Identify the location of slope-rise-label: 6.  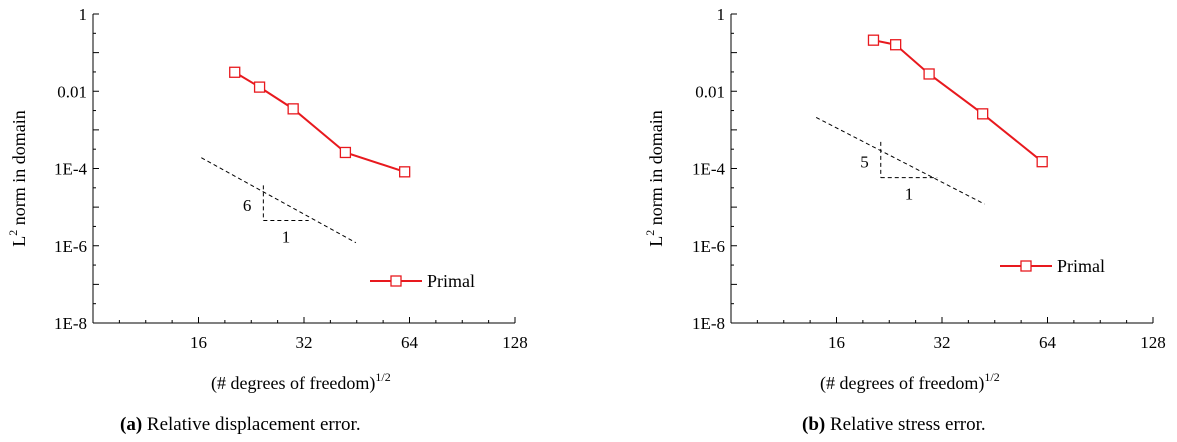
(247, 205).